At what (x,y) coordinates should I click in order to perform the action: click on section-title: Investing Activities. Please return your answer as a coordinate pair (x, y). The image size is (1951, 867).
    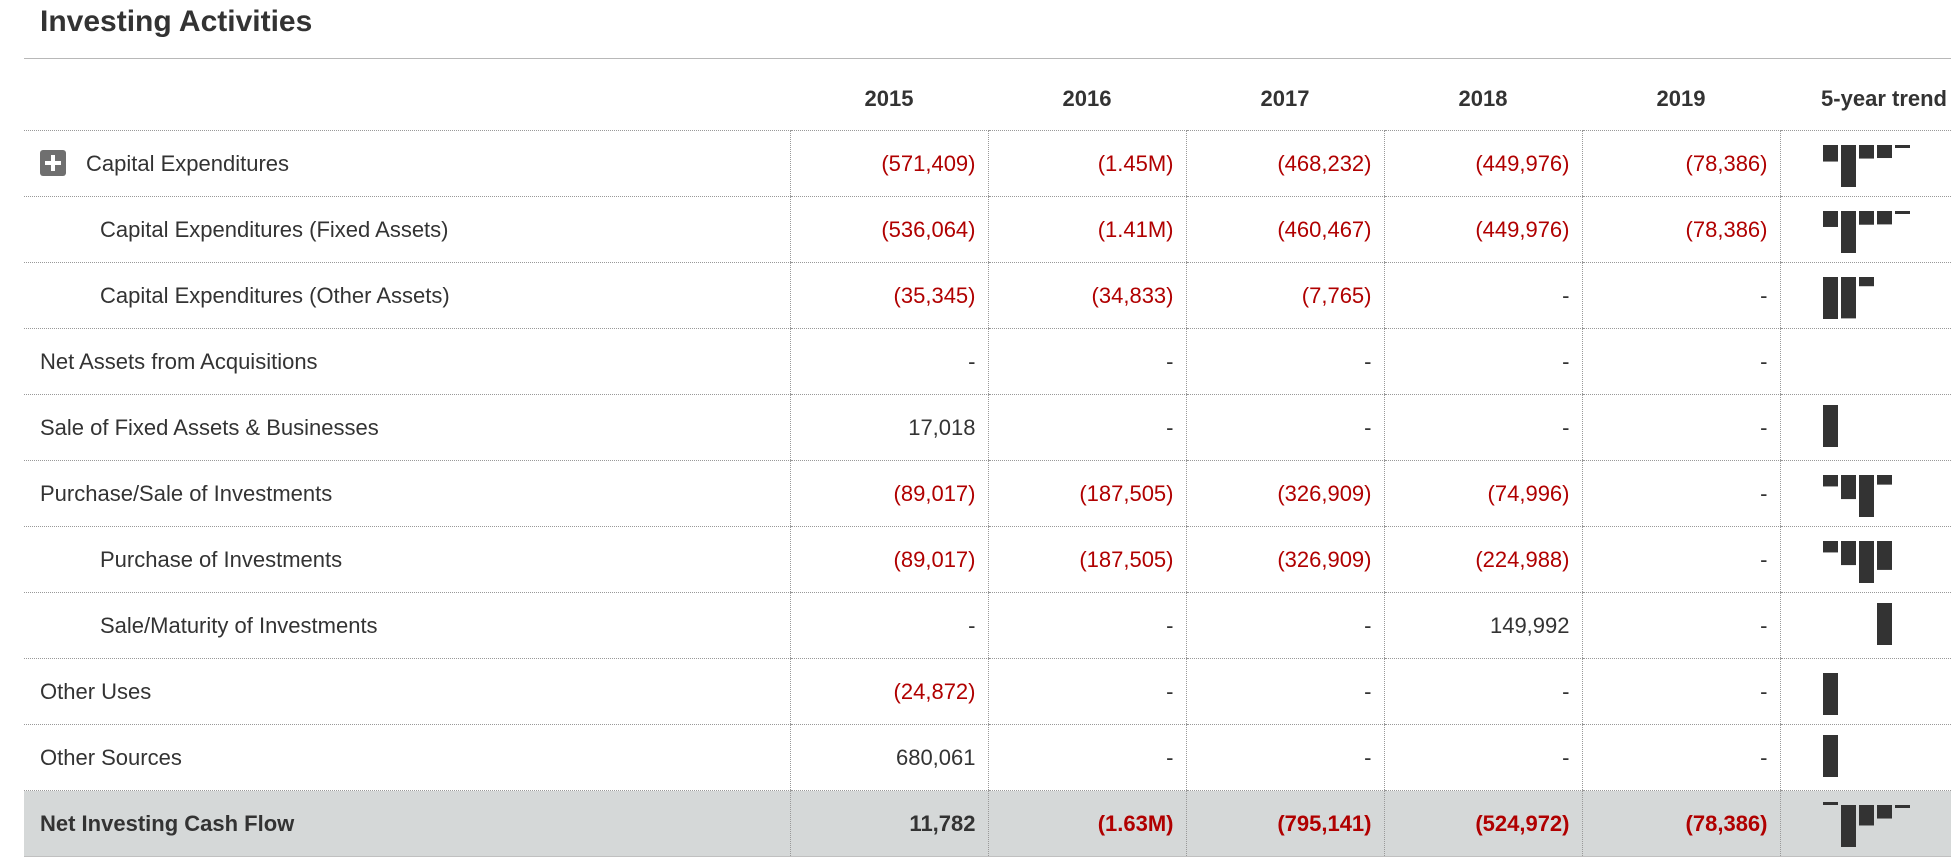
    Looking at the image, I should click on (176, 21).